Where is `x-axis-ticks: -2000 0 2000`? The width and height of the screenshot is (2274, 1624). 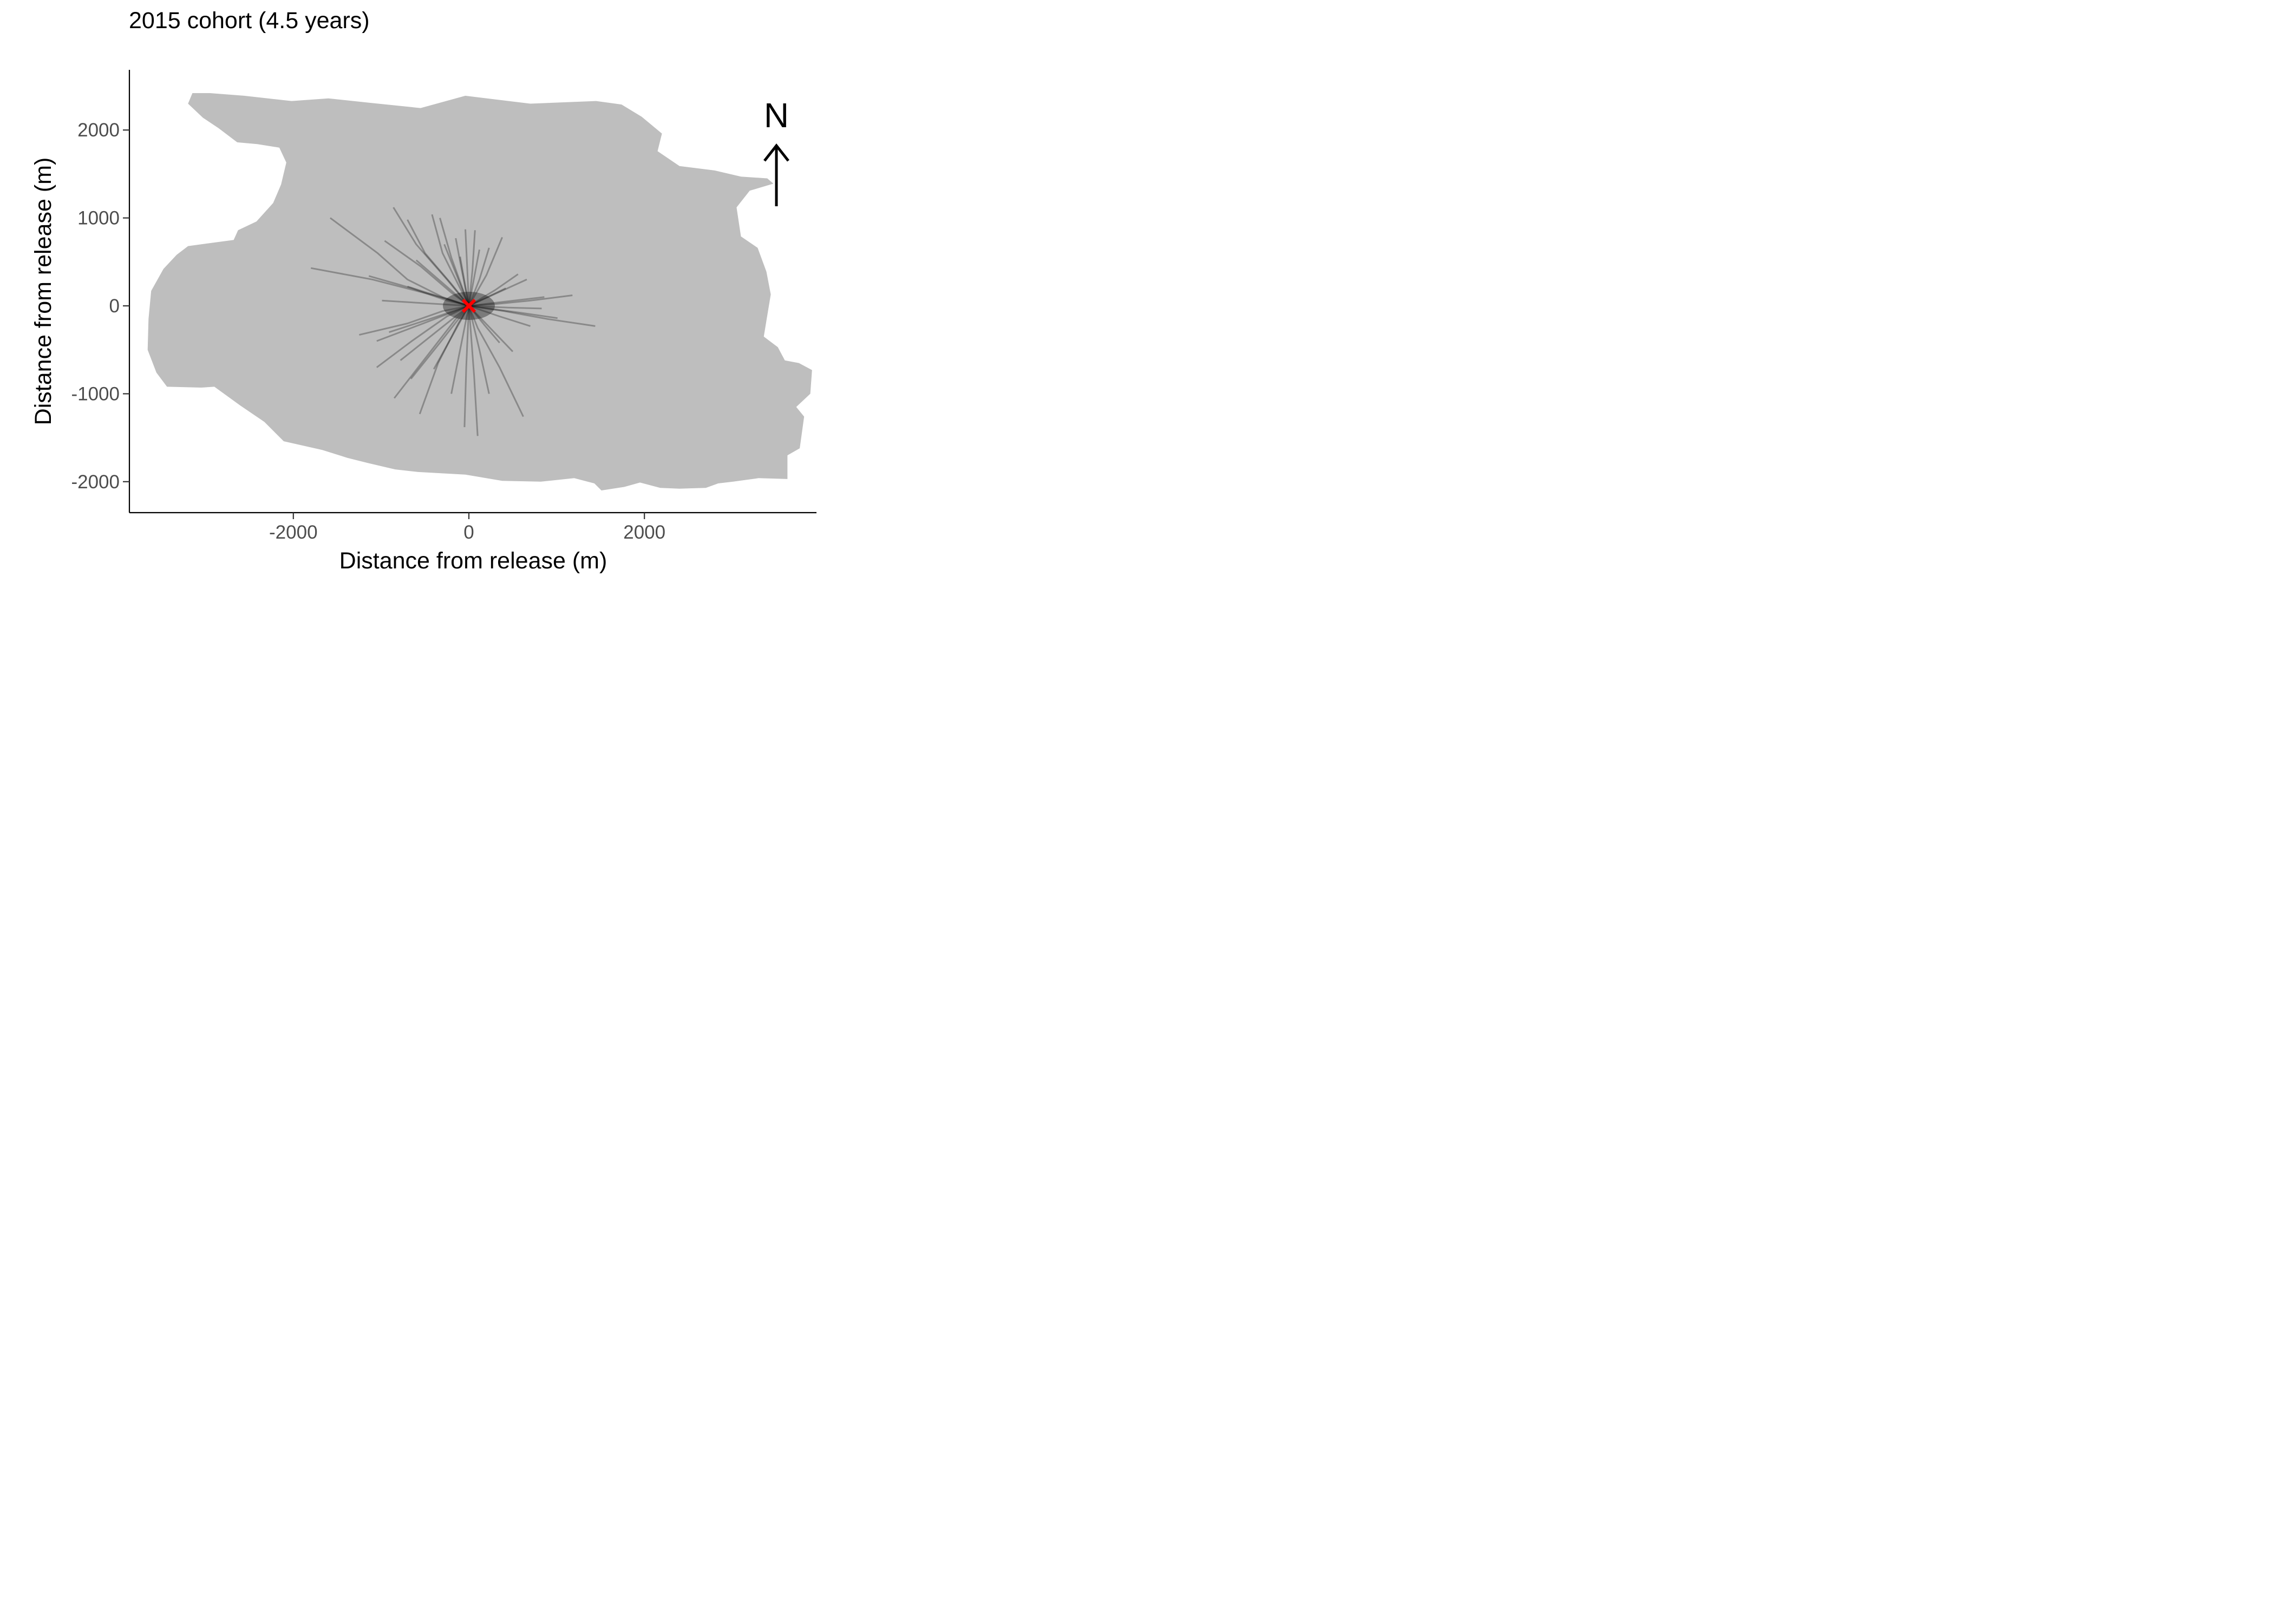
x-axis-ticks: -2000 0 2000 is located at coordinates (467, 528).